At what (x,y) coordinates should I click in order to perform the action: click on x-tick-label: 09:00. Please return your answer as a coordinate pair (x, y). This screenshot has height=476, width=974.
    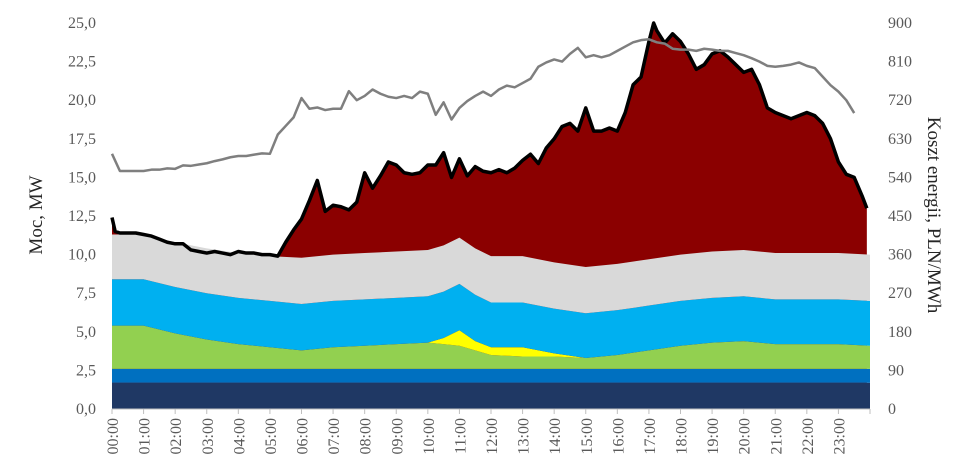
    Looking at the image, I should click on (397, 436).